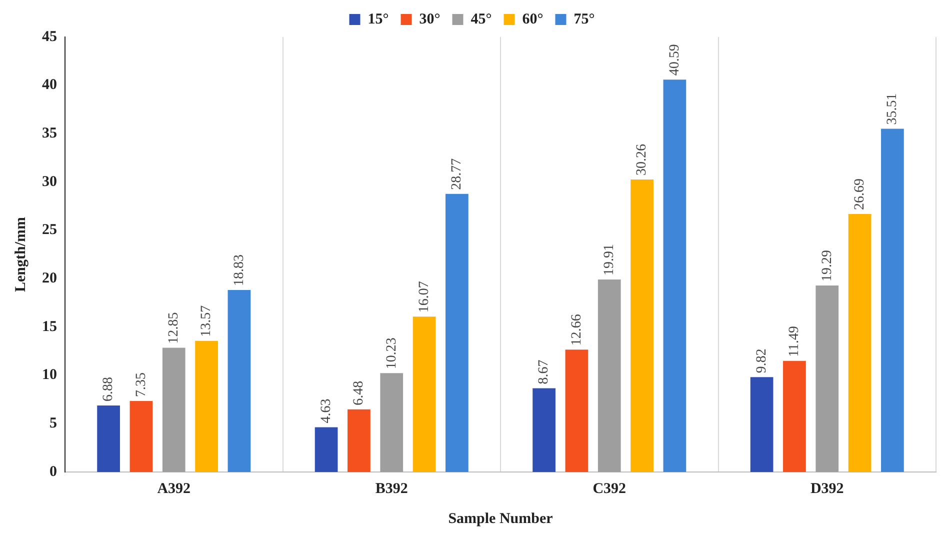  What do you see at coordinates (544, 372) in the screenshot?
I see `data-label: 8.67` at bounding box center [544, 372].